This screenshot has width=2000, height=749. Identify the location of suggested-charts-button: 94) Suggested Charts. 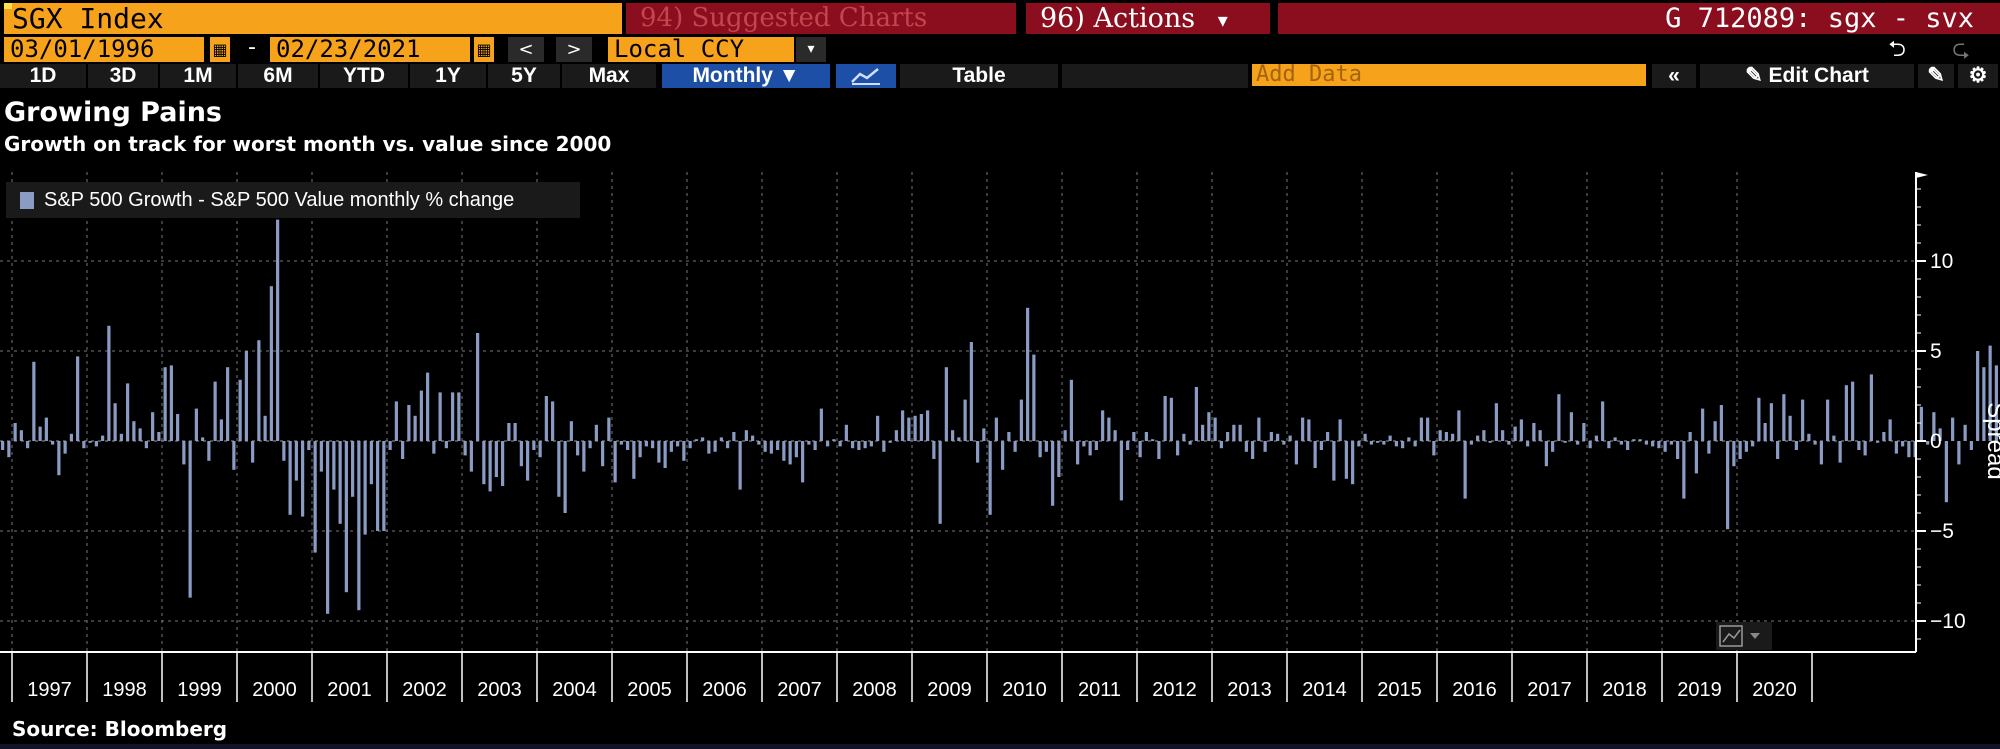
(821, 18).